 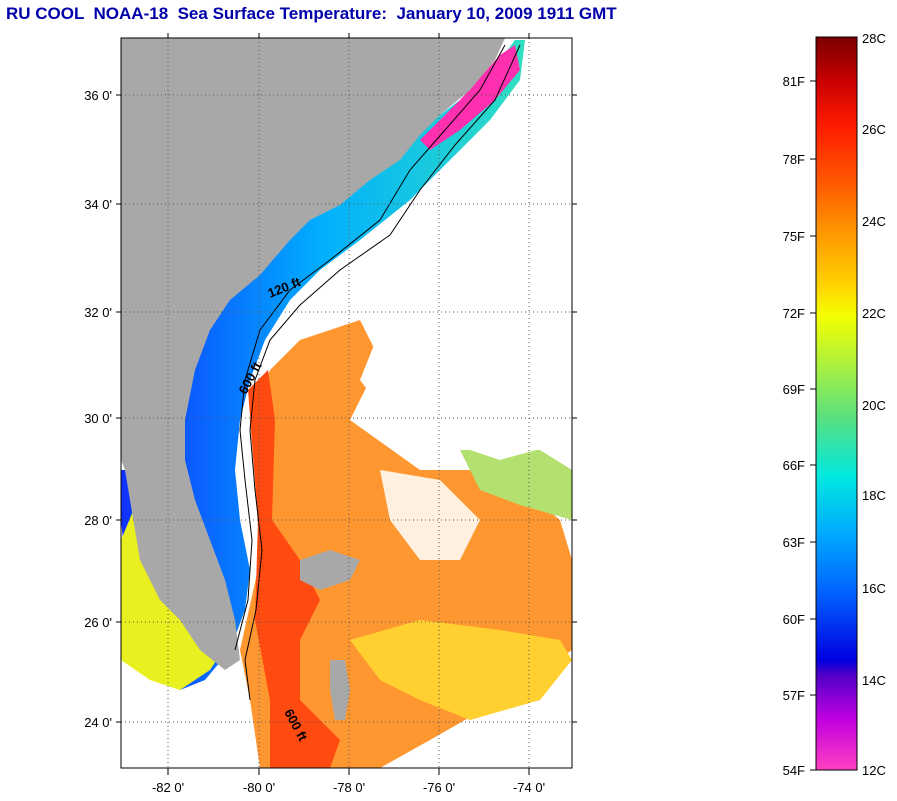 I want to click on sst-hot-water-region, so click(x=294, y=569).